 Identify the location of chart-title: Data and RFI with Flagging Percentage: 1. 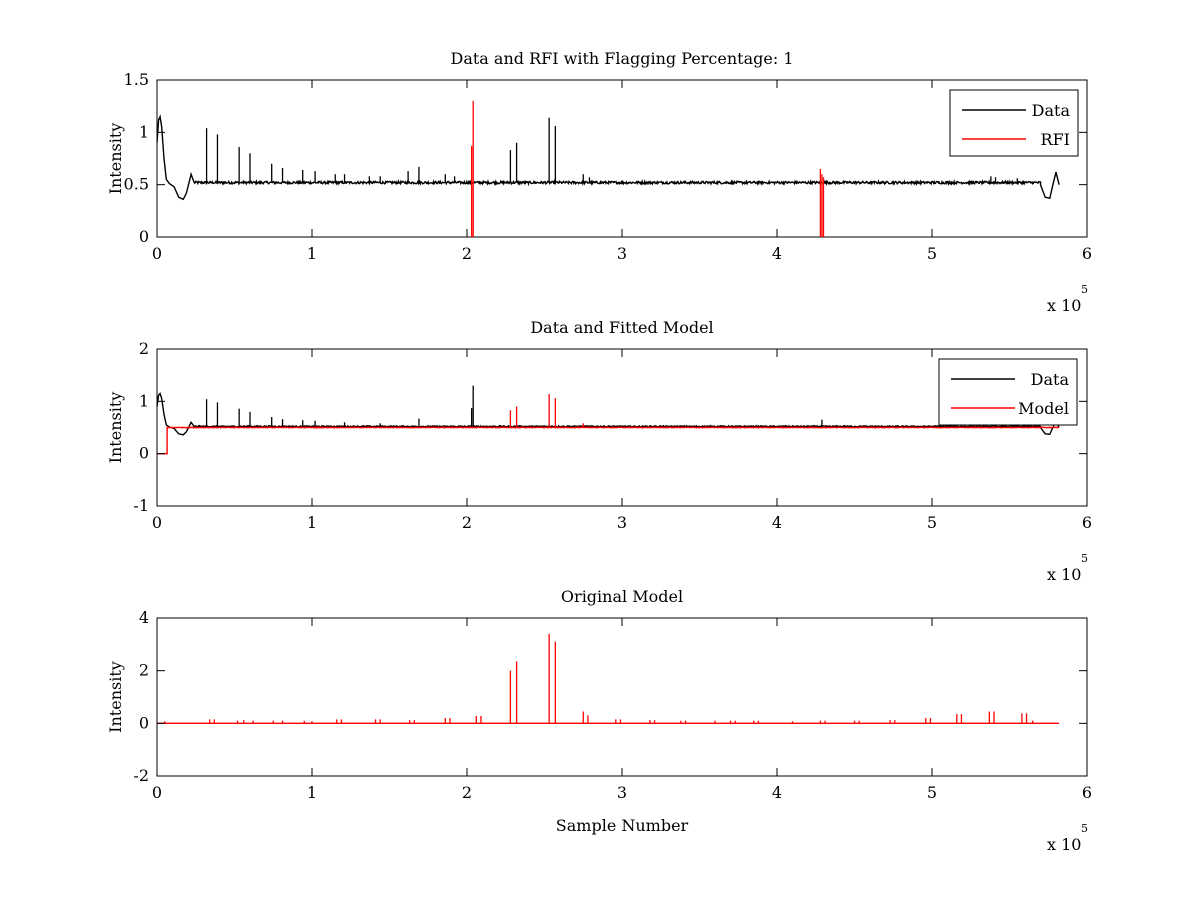
(621, 58).